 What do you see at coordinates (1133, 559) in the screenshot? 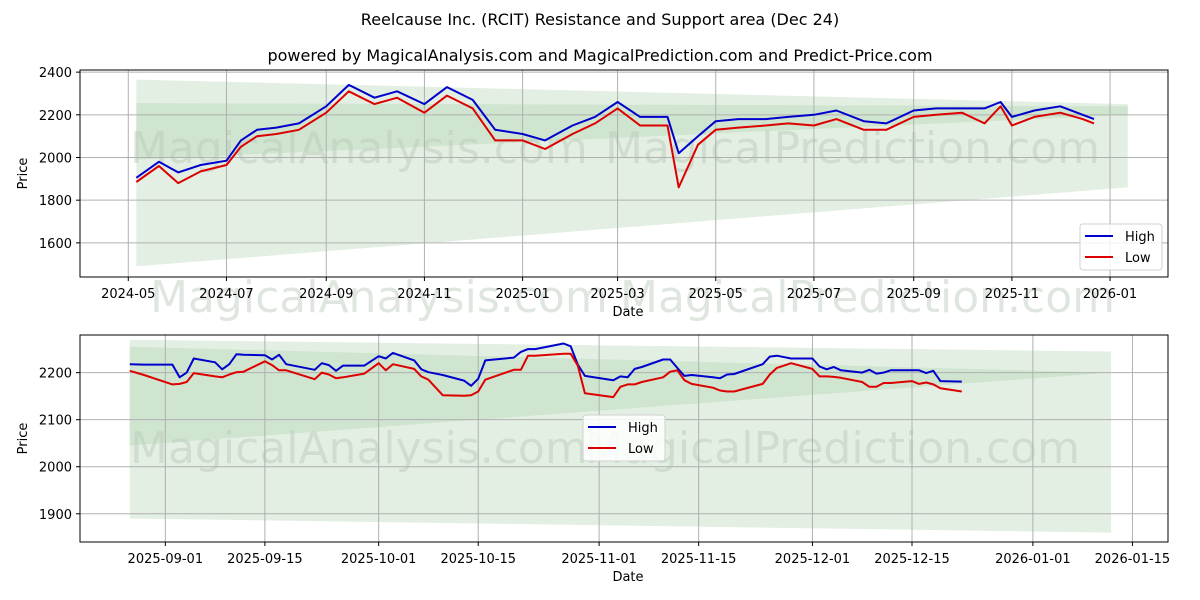
I see `x-tick-label: 2026-01-15` at bounding box center [1133, 559].